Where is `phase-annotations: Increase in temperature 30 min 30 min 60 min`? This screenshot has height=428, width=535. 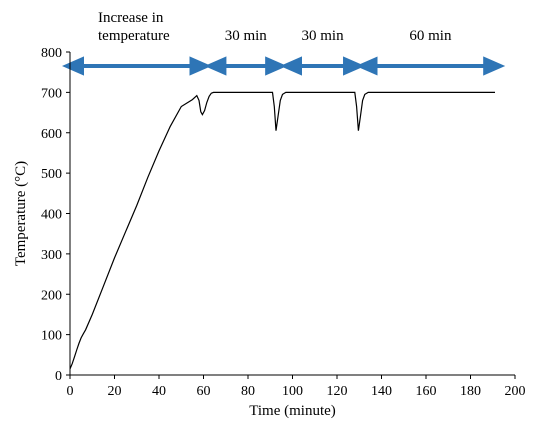 phase-annotations: Increase in temperature 30 min 30 min 60 min is located at coordinates (284, 43).